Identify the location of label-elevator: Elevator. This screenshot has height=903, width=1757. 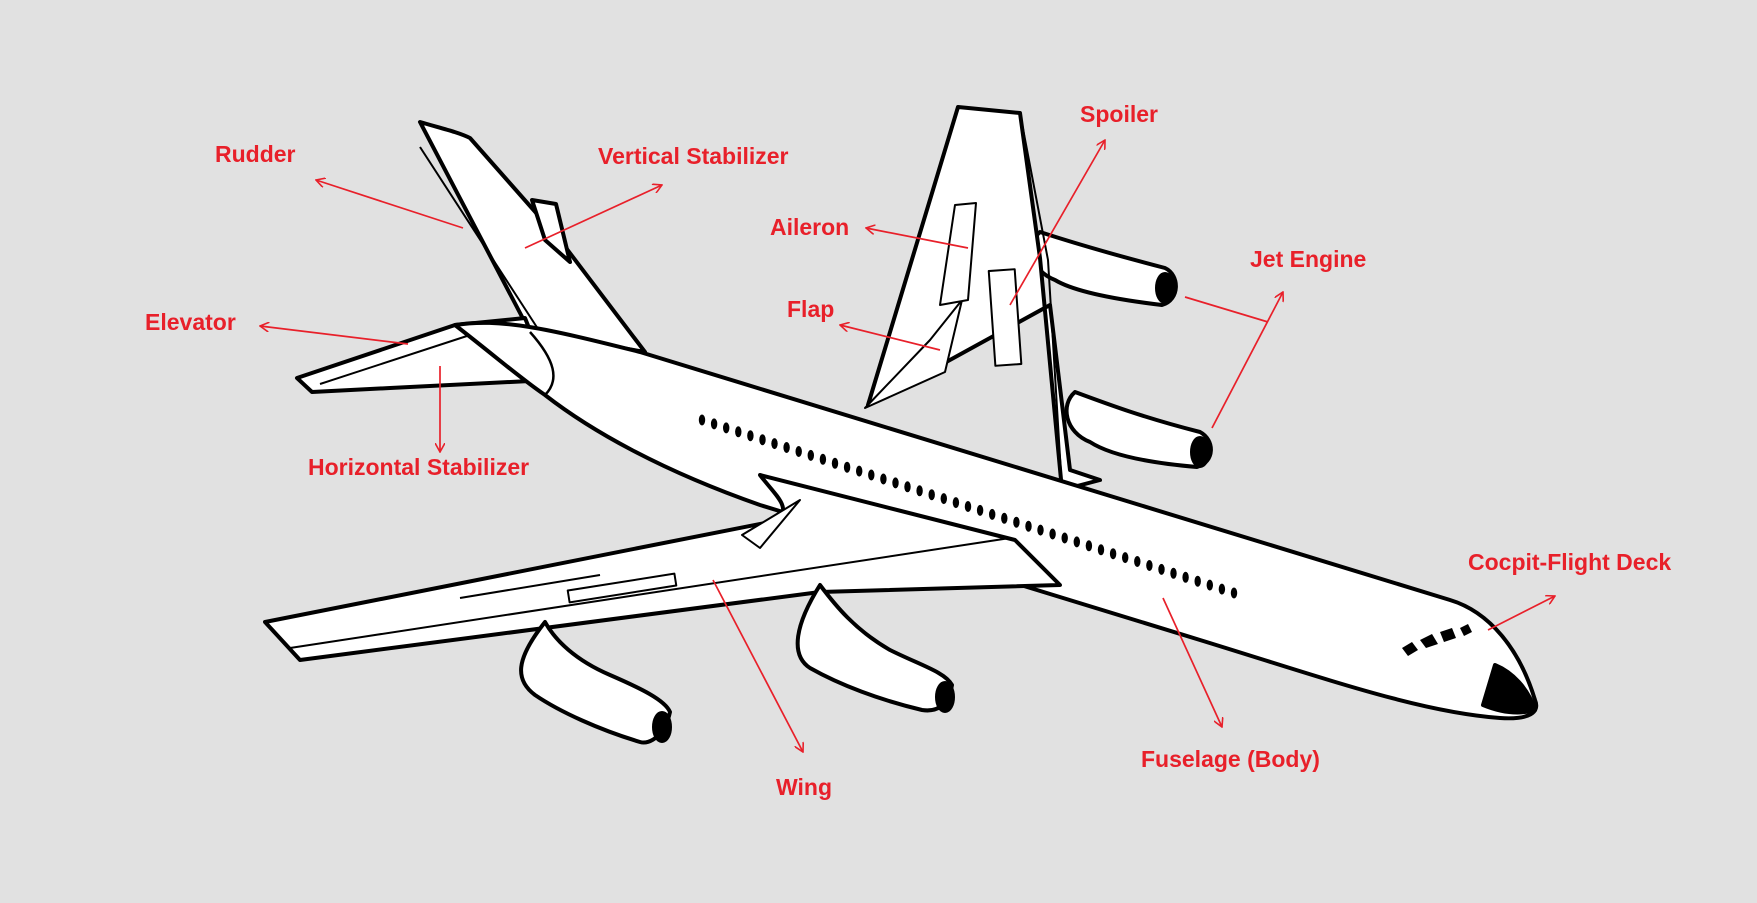
(190, 322).